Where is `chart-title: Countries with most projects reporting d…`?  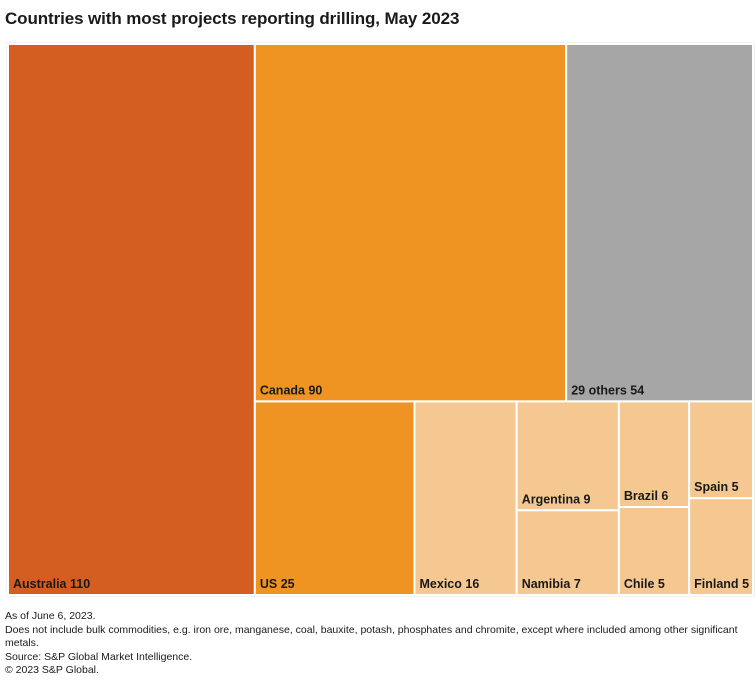 chart-title: Countries with most projects reporting d… is located at coordinates (232, 18).